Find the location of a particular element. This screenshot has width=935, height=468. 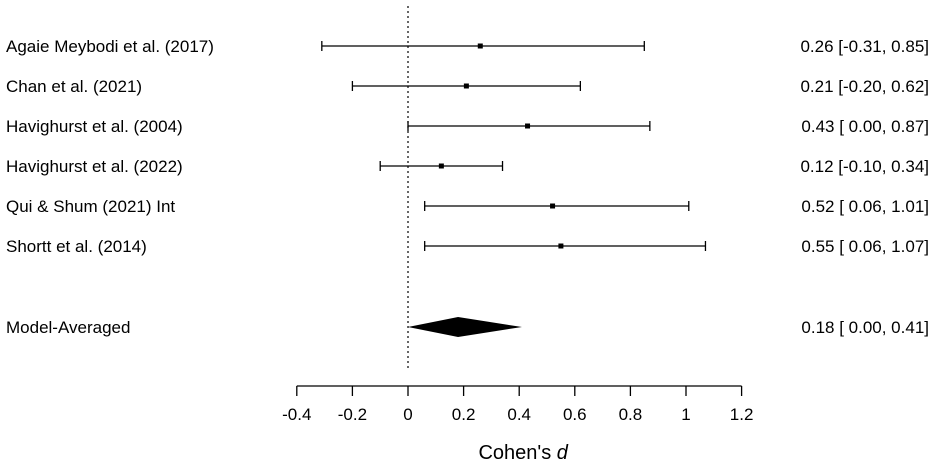

x-tick-label: -0.4 is located at coordinates (296, 414).